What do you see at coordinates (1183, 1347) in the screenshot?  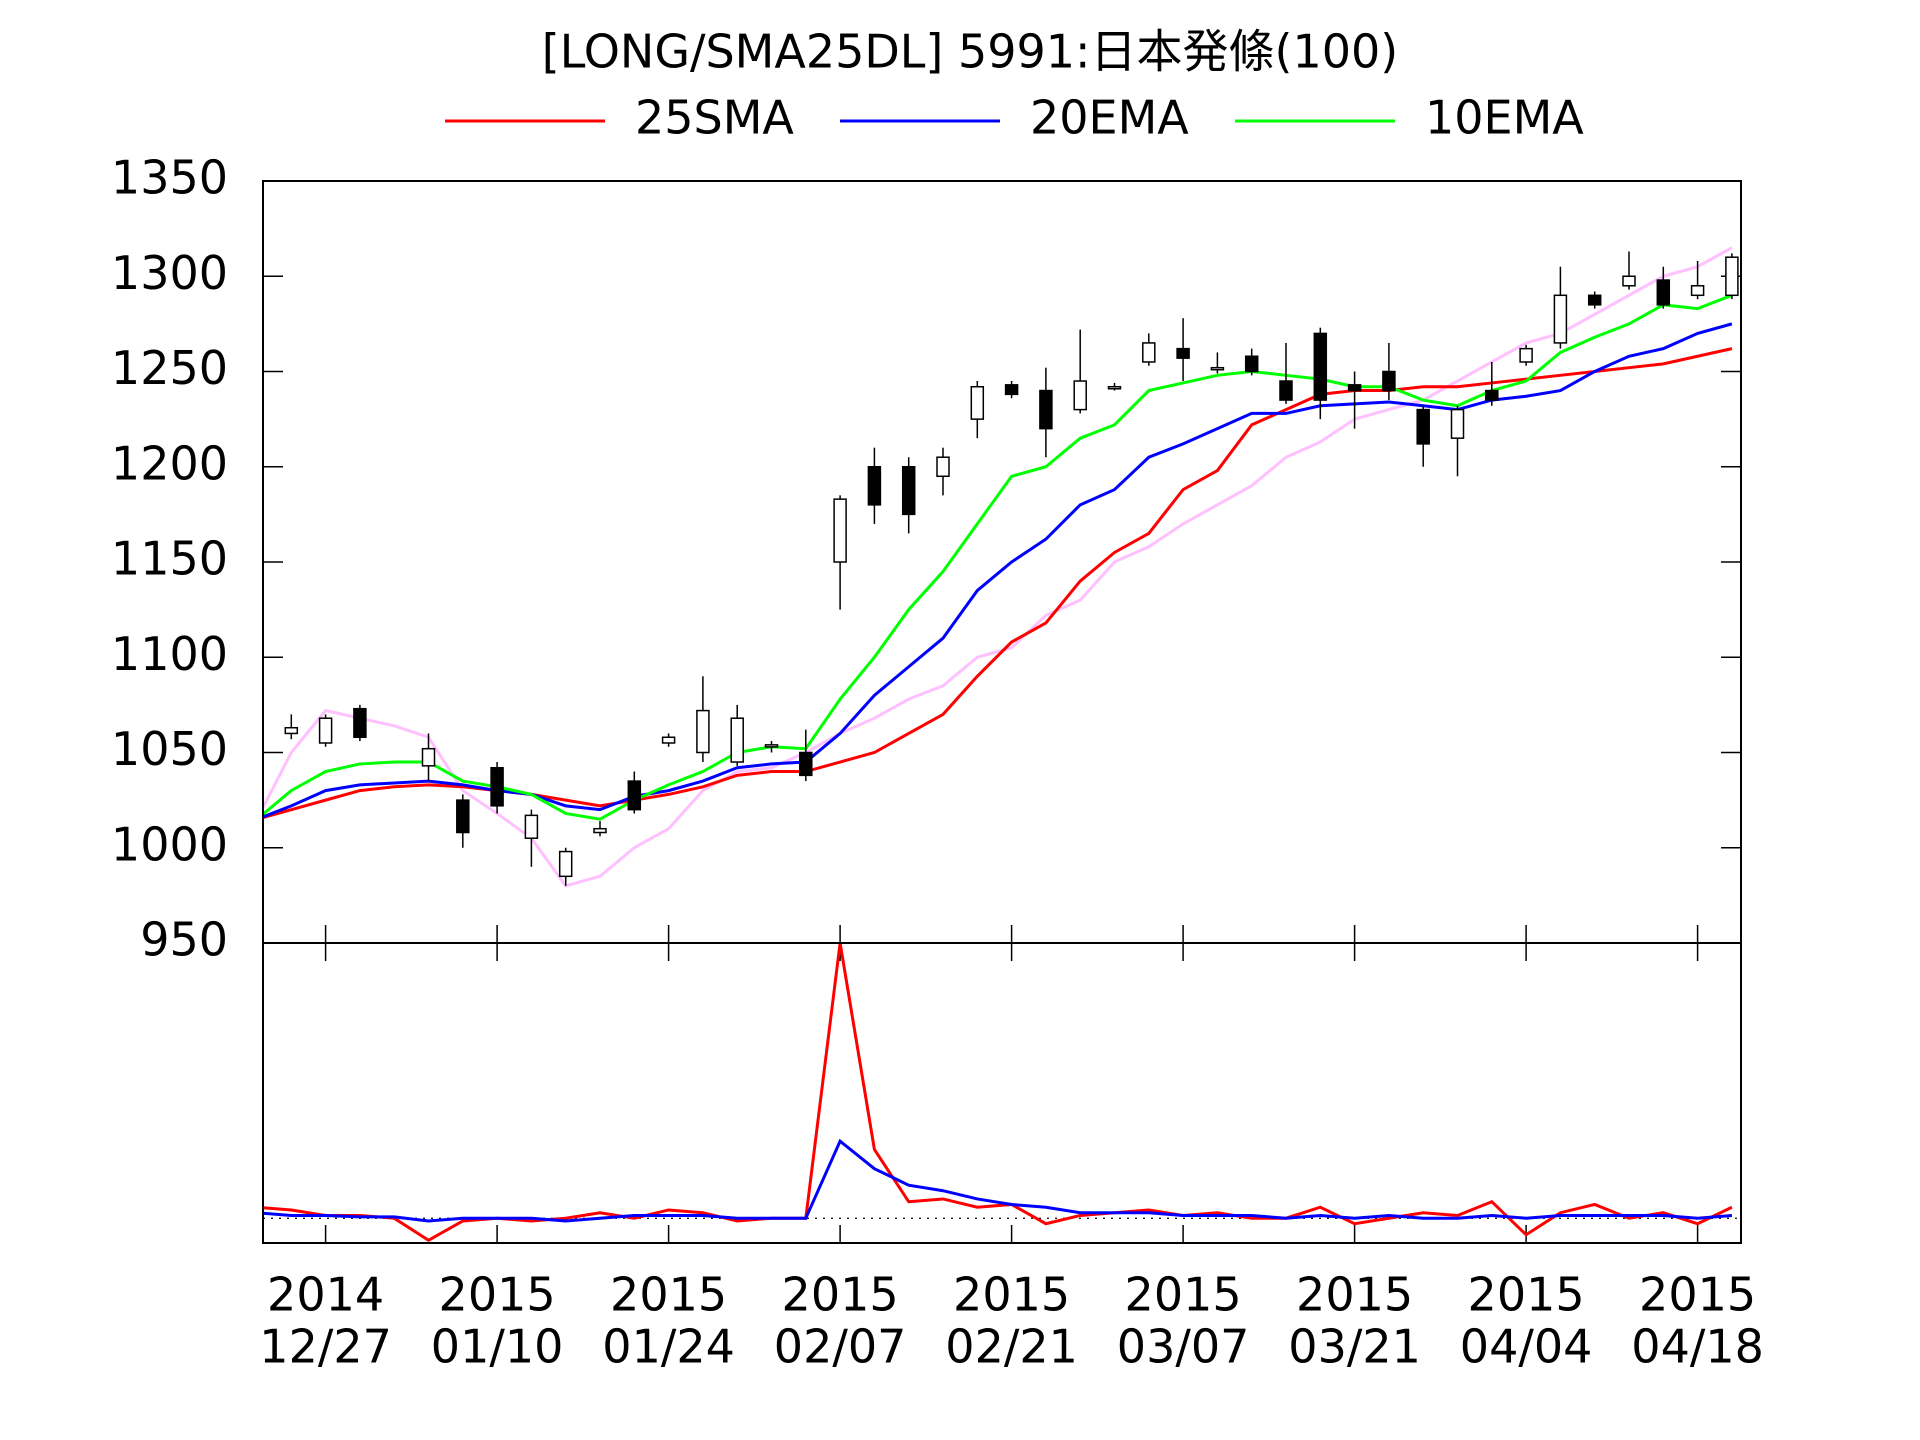 I see `x-tick-label: 03/07` at bounding box center [1183, 1347].